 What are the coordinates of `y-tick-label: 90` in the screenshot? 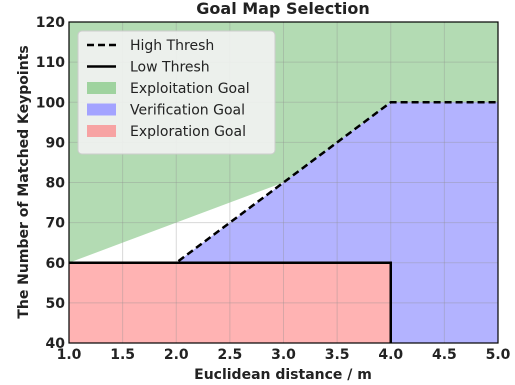 It's located at (56, 143).